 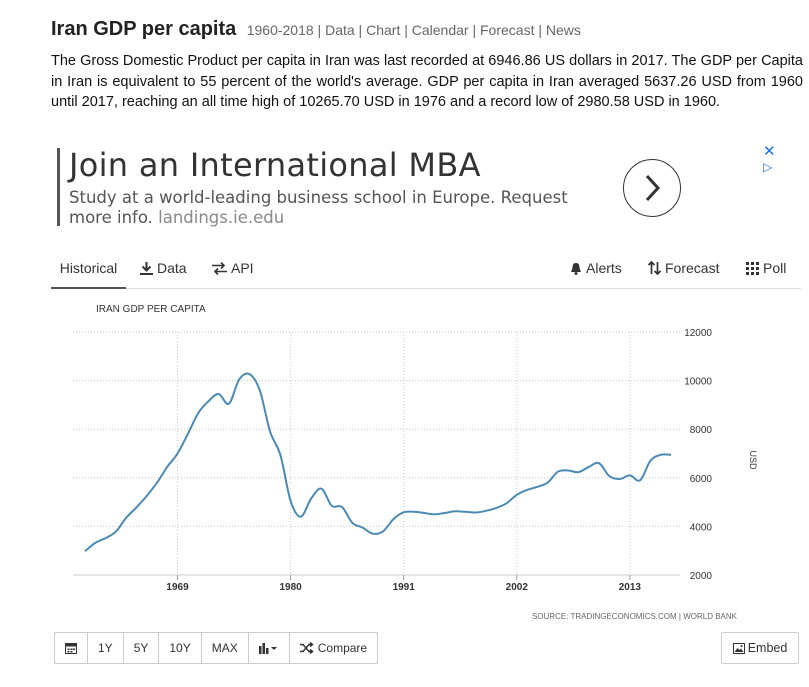 I want to click on x-tick-label: 2013, so click(x=630, y=587).